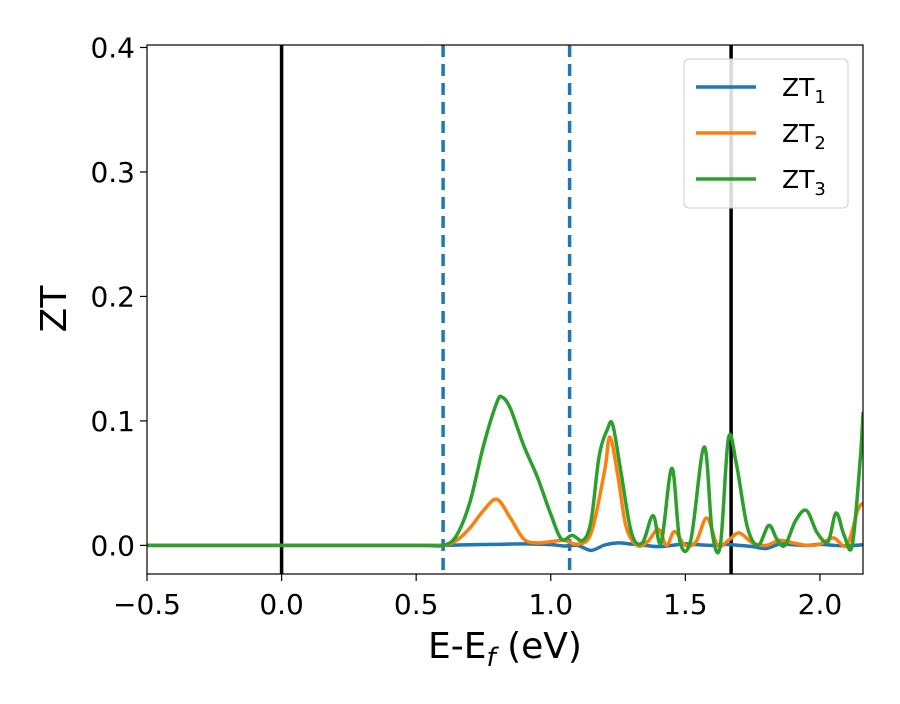 This screenshot has width=900, height=704. I want to click on y-tick-label: 0.3, so click(112, 172).